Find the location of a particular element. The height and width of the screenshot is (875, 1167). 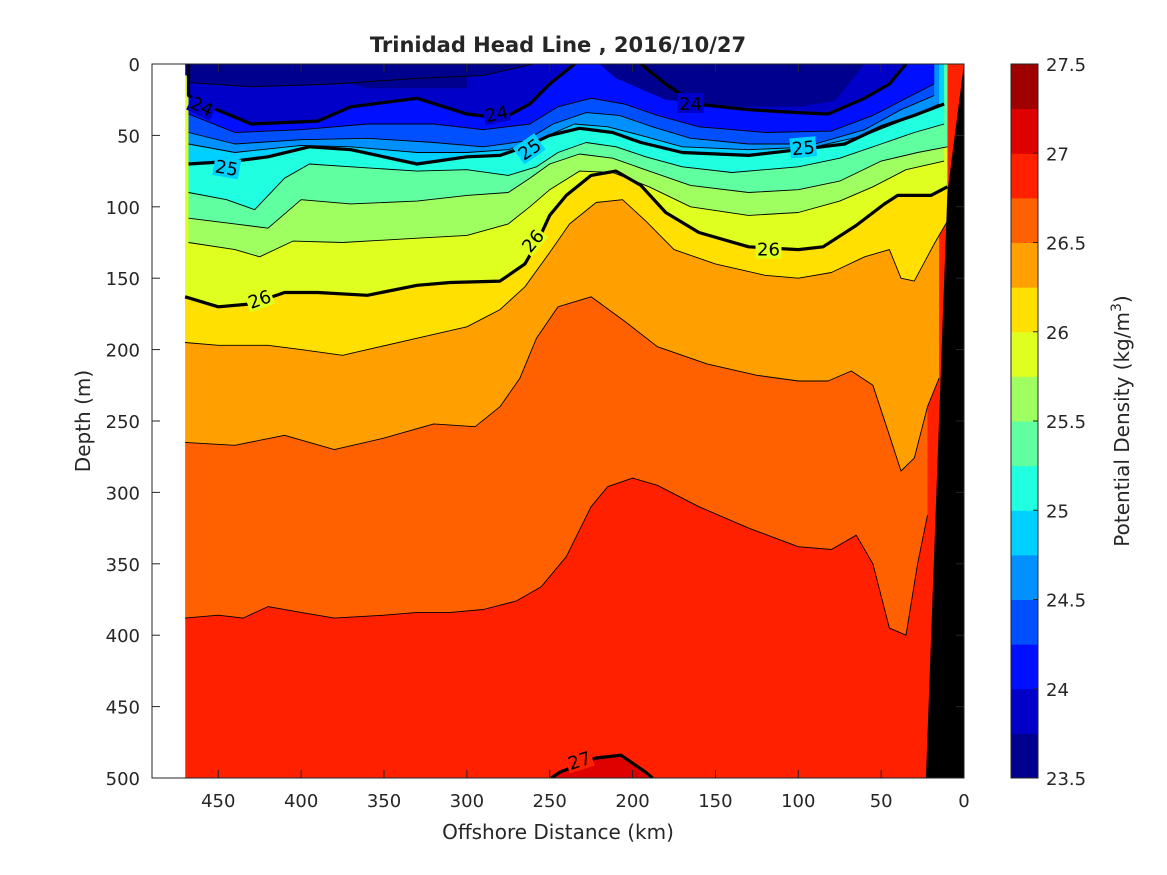

colorbar-tick-label: 27 is located at coordinates (1057, 154).